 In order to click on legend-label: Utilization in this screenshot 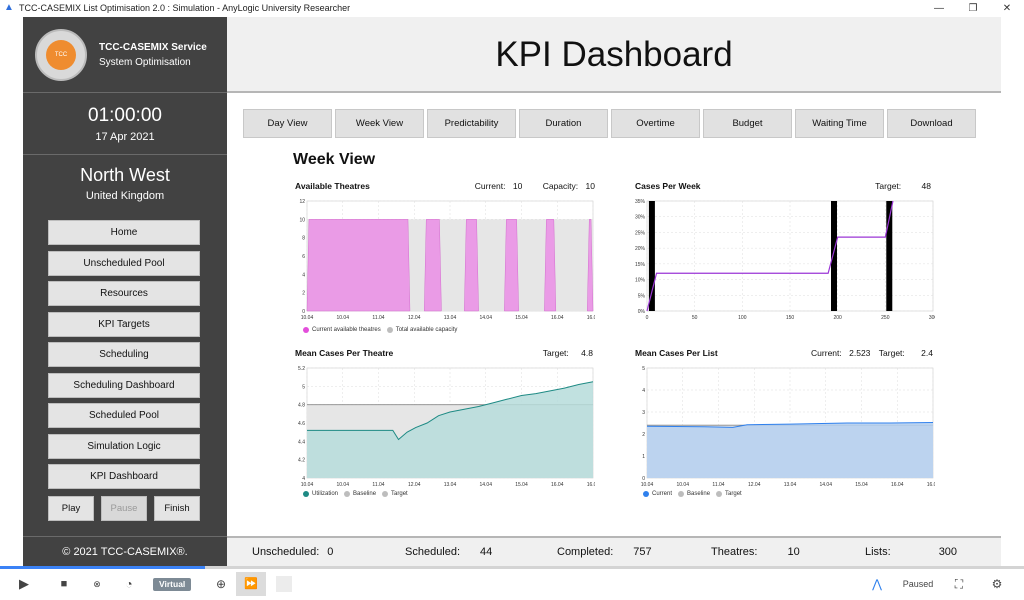, I will do `click(325, 494)`.